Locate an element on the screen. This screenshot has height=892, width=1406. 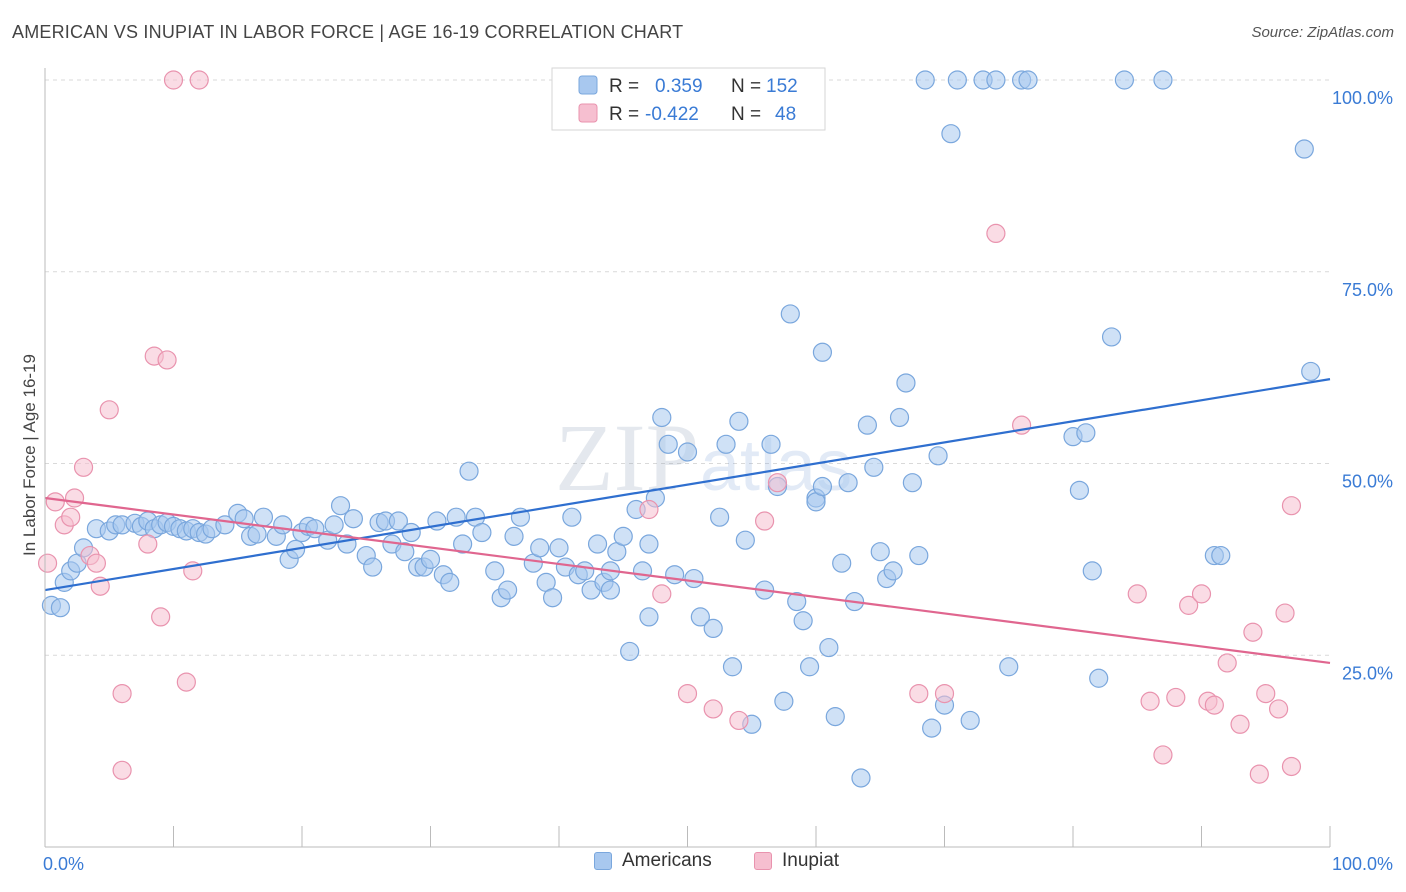
chart-source: Source: ZipAtlas.com is located at coordinates (1322, 32).